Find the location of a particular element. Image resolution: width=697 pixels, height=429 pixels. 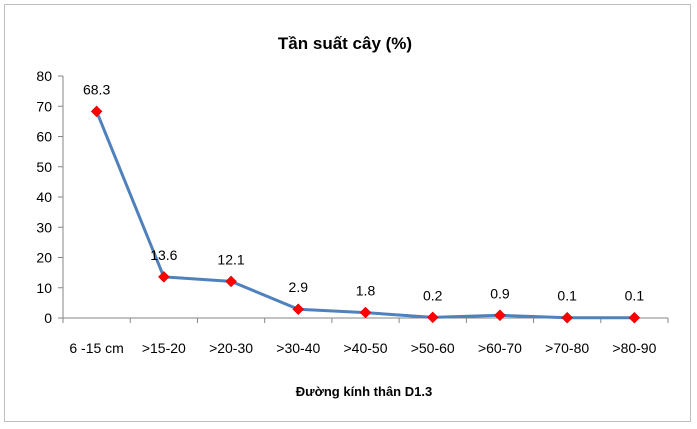

y-tick-label: 10 is located at coordinates (44, 288).